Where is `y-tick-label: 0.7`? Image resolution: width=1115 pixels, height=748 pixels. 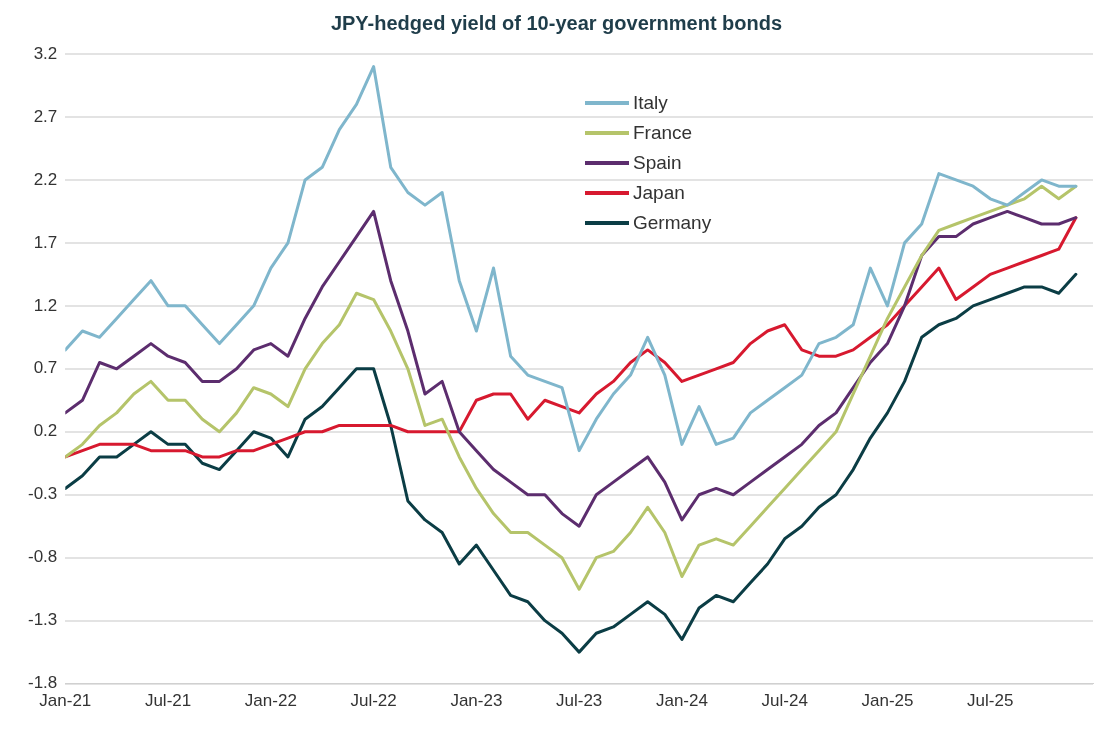
y-tick-label: 0.7 is located at coordinates (45, 368).